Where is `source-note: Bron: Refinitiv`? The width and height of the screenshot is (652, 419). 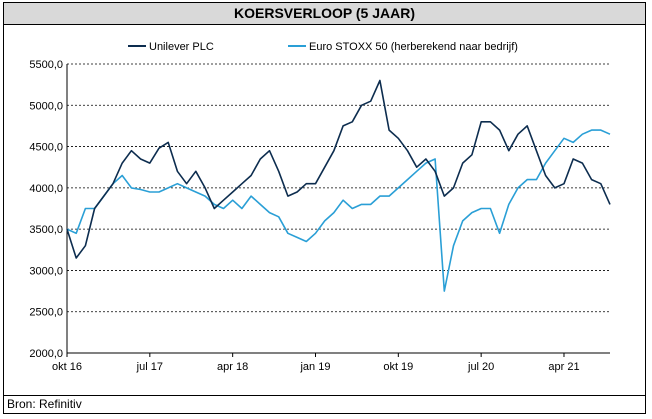 source-note: Bron: Refinitiv is located at coordinates (324, 404).